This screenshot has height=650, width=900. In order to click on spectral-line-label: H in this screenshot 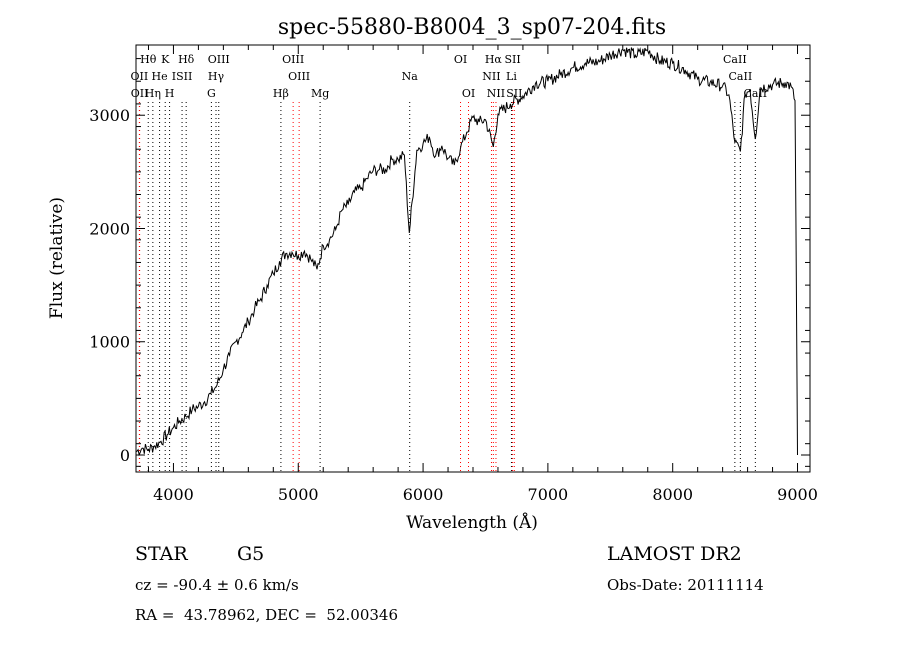, I will do `click(170, 93)`.